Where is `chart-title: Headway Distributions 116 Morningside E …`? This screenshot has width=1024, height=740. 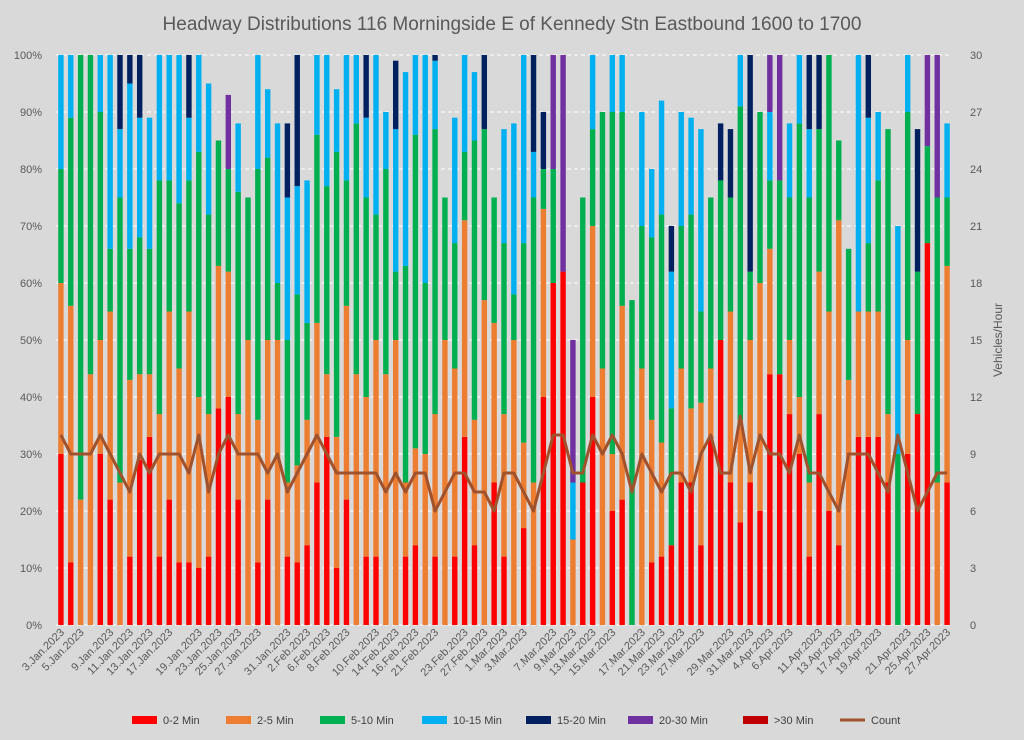
chart-title: Headway Distributions 116 Morningside E … is located at coordinates (512, 24).